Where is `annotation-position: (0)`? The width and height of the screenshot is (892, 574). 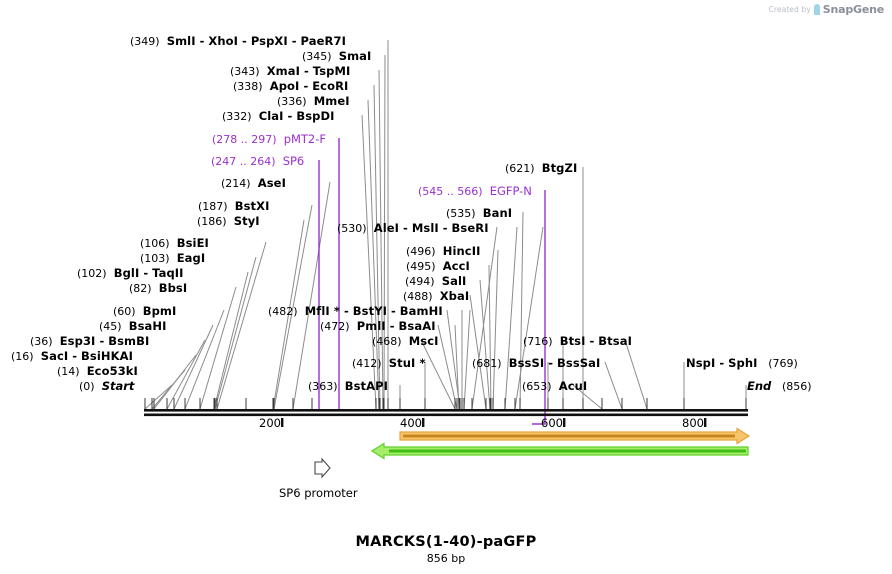
annotation-position: (0) is located at coordinates (87, 386).